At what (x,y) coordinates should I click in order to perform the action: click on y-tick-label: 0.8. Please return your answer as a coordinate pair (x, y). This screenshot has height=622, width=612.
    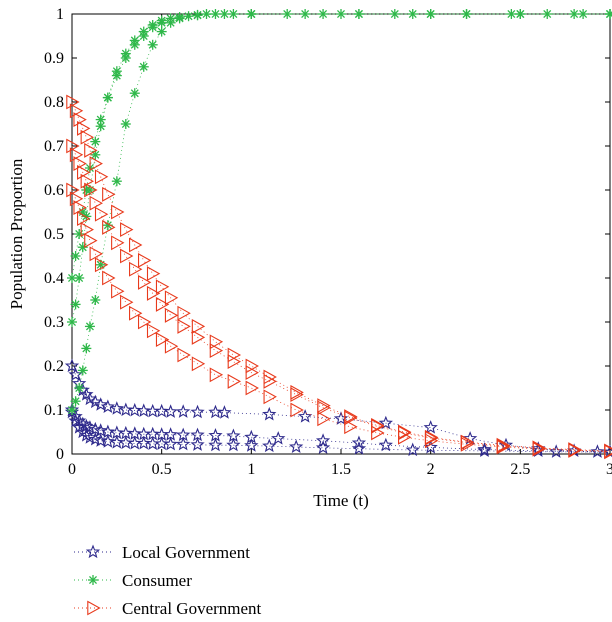
    Looking at the image, I should click on (54, 102).